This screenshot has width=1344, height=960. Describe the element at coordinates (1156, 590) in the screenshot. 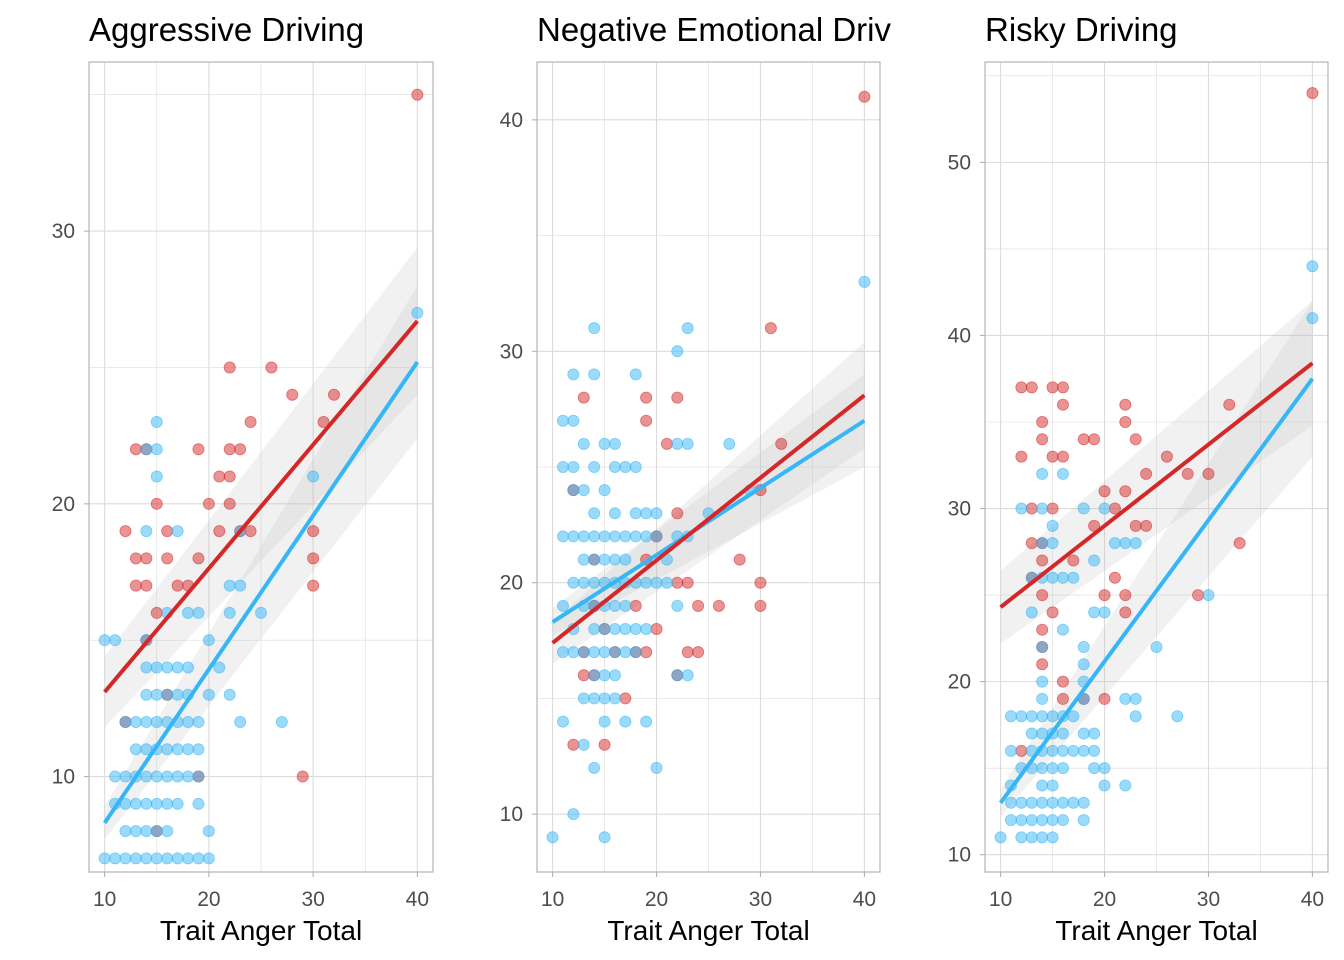

I see `blue-fit-line` at that location.